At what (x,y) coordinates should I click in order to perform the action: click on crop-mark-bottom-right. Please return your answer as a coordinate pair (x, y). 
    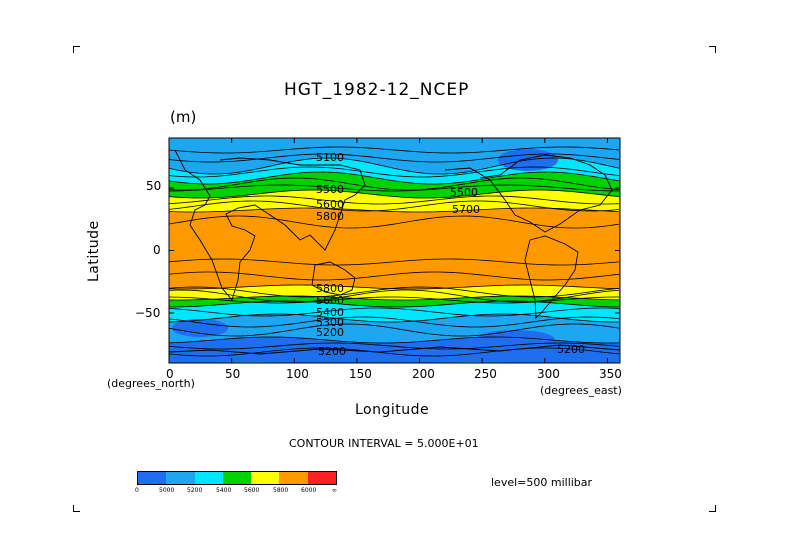
    Looking at the image, I should click on (712, 508).